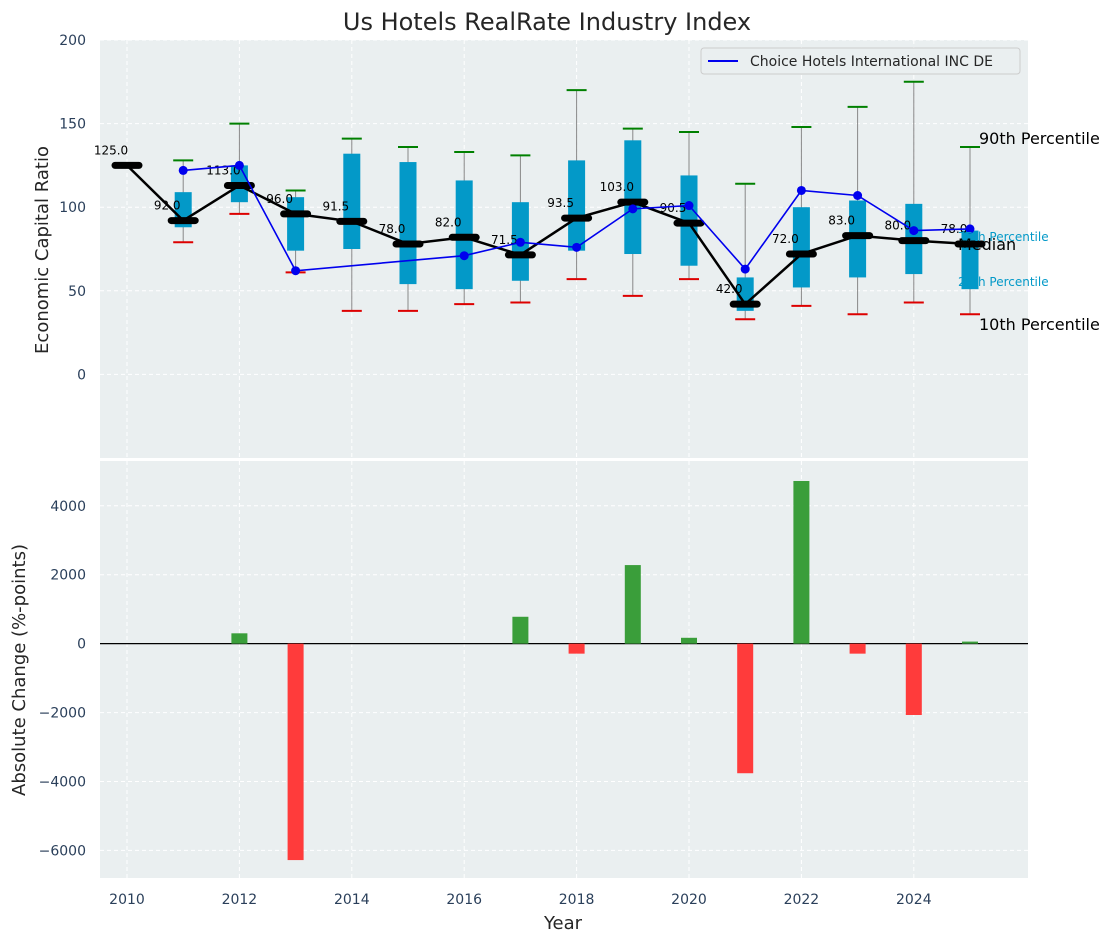 This screenshot has height=942, width=1114. Describe the element at coordinates (81, 375) in the screenshot. I see `top-y-tick-label: 0` at that location.